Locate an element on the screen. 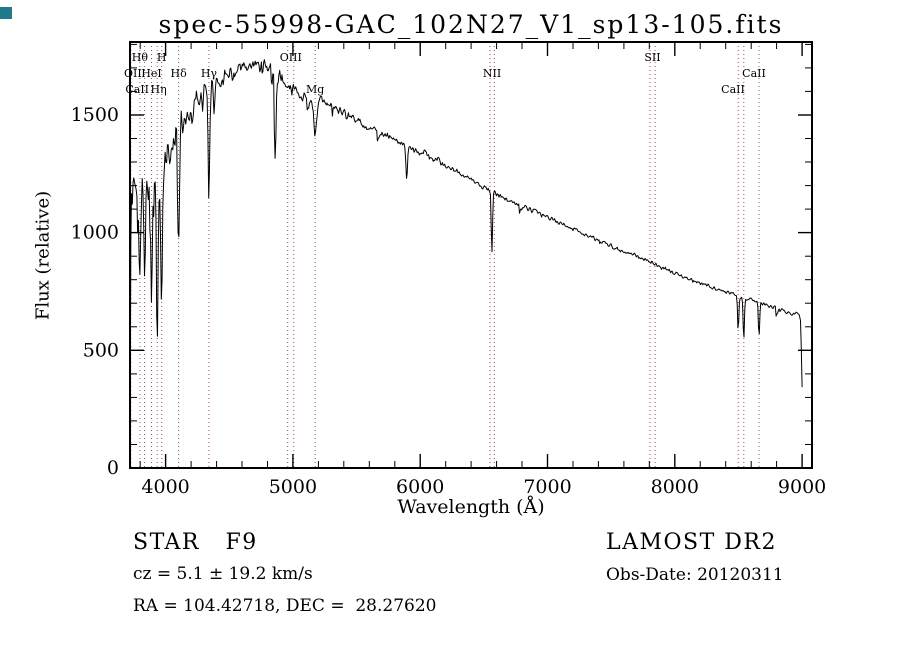 Image resolution: width=900 pixels, height=649 pixels. y-tick-label: 500 is located at coordinates (101, 350).